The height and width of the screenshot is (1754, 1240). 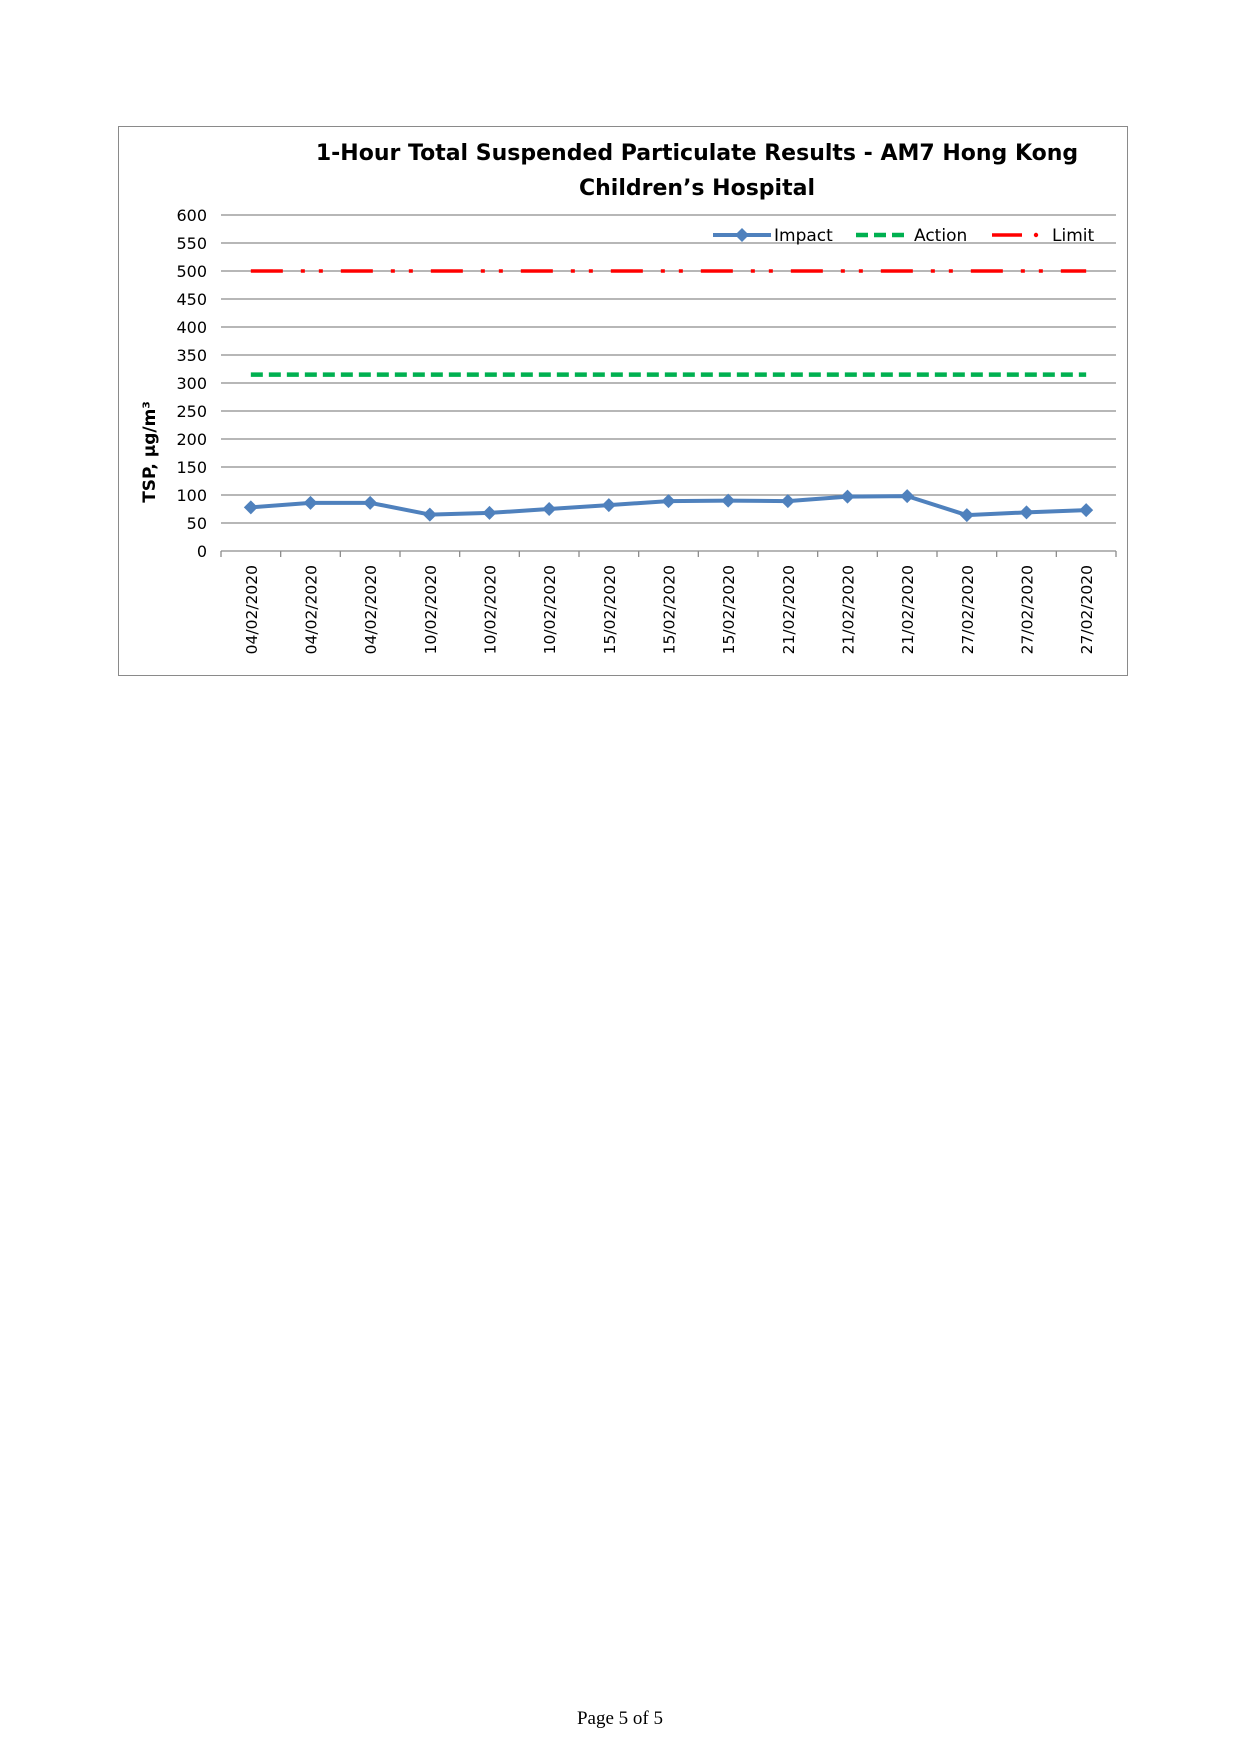 I want to click on y-tick-label: 0, so click(x=202, y=551).